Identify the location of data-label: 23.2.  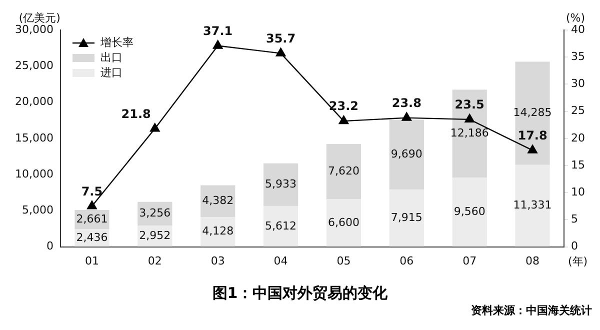
(343, 106).